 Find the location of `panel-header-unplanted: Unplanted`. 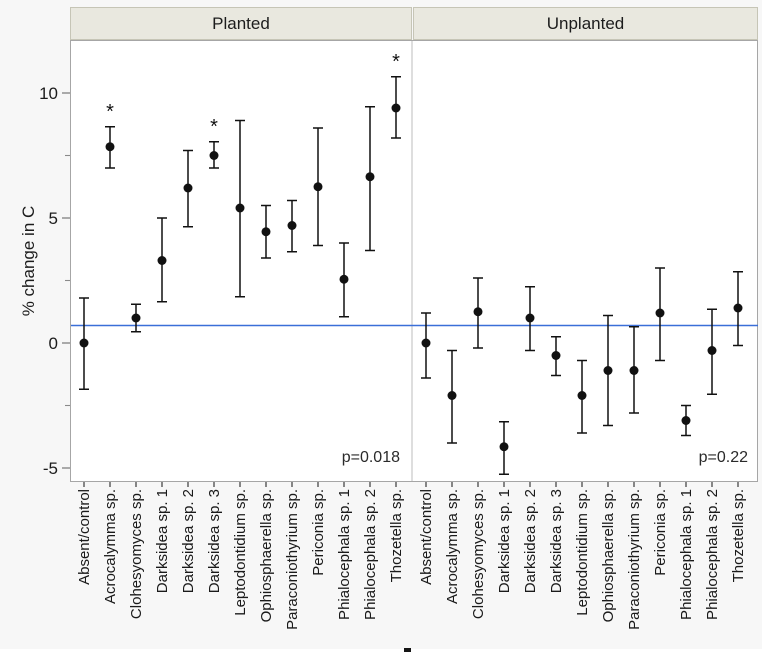

panel-header-unplanted: Unplanted is located at coordinates (585, 23).